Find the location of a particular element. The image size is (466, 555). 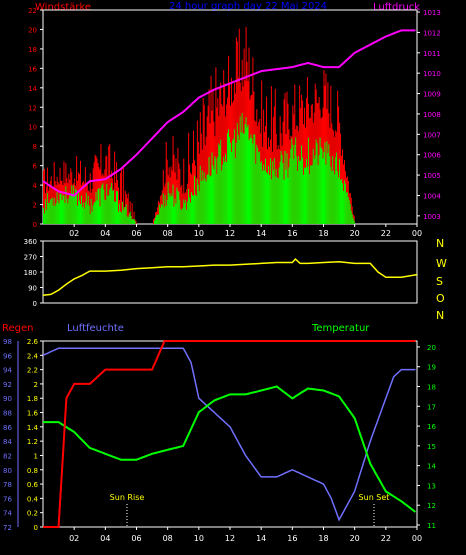

chart1-right-tick-label: 1004 is located at coordinates (432, 196).